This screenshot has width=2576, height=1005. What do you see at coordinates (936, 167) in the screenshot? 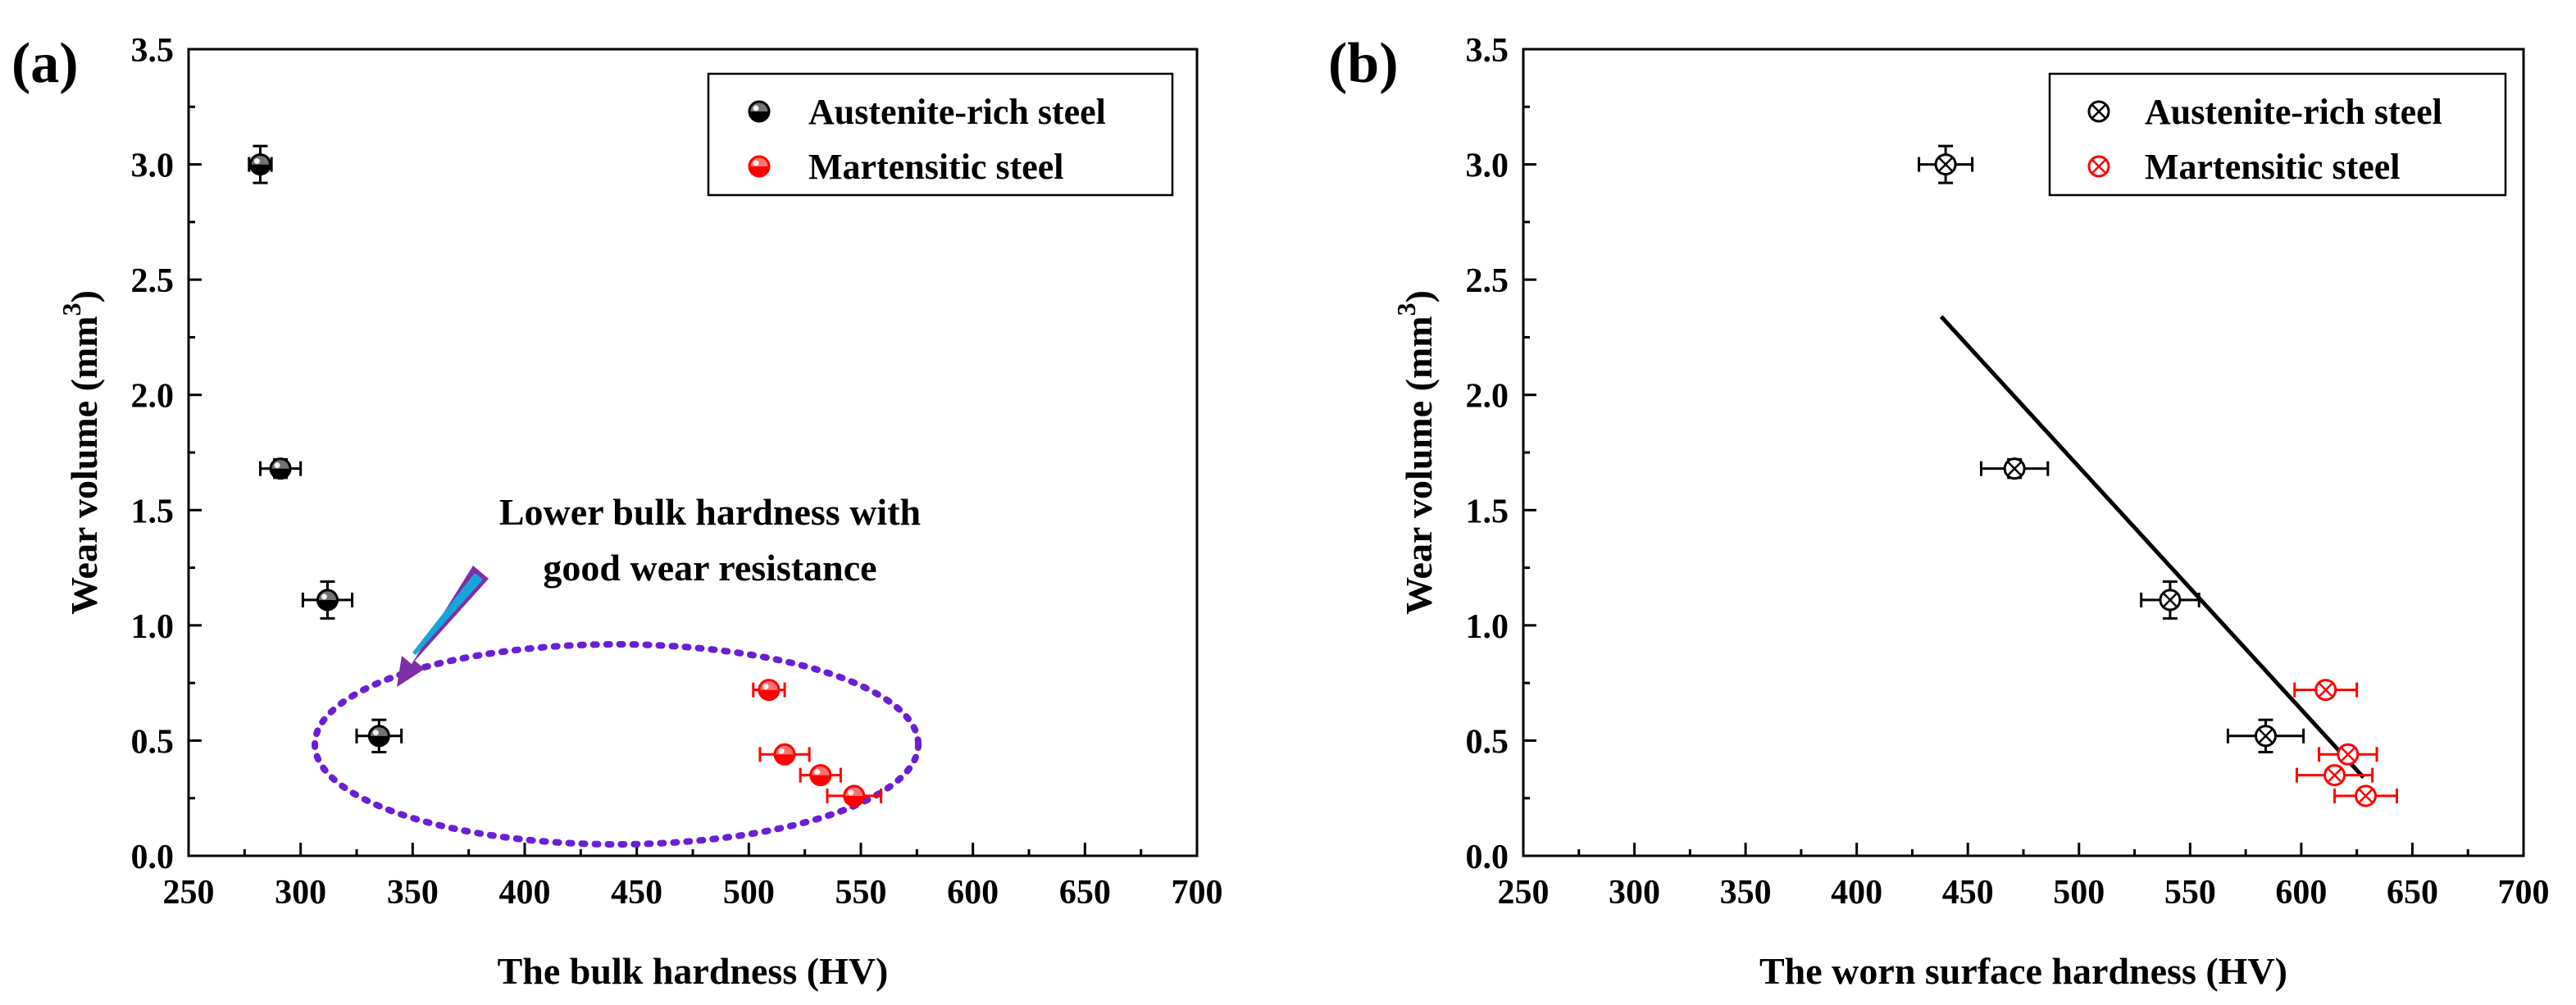
I see `legend-a-label-martensitic: Martensitic steel` at bounding box center [936, 167].